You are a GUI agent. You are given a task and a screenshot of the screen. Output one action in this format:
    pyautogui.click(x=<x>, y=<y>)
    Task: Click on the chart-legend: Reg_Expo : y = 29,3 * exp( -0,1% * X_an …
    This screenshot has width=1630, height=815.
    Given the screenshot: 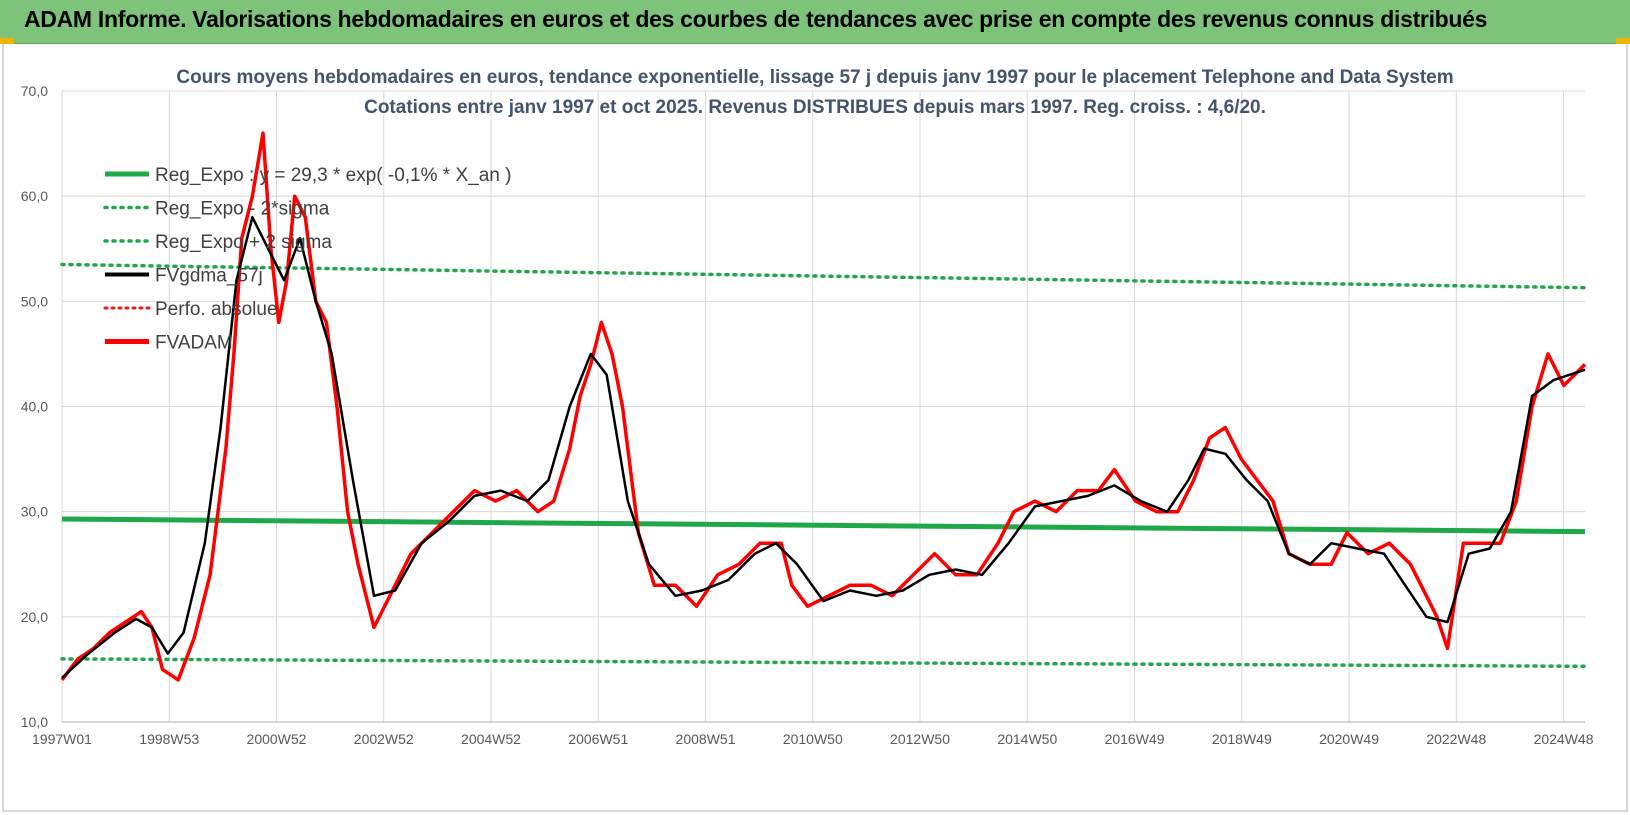 What is the action you would take?
    pyautogui.click(x=307, y=259)
    